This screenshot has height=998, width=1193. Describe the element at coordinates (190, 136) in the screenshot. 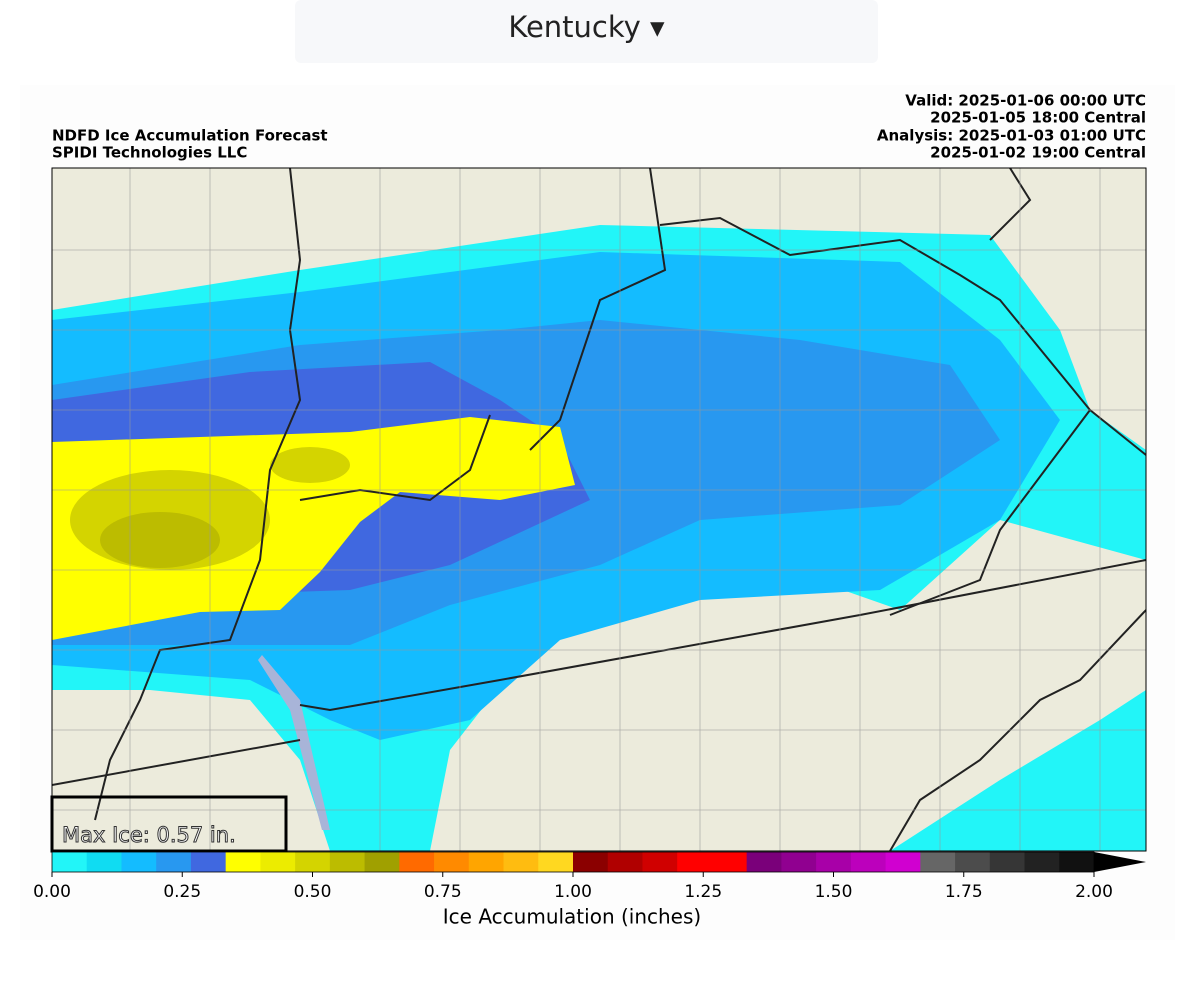

I see `title: NDFD Ice Accumulation Forecast` at that location.